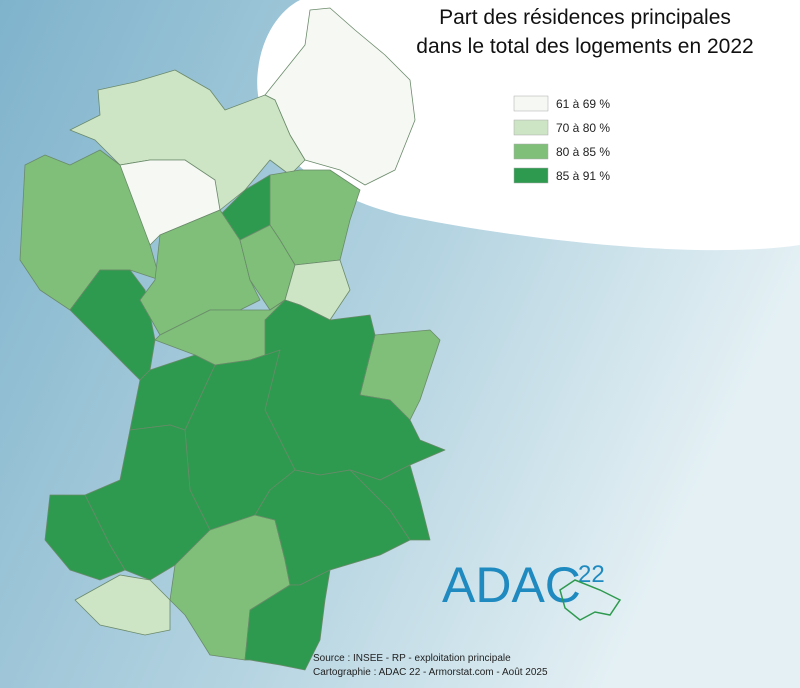 The image size is (800, 688). I want to click on legend-label: 61 à 69 %, so click(583, 104).